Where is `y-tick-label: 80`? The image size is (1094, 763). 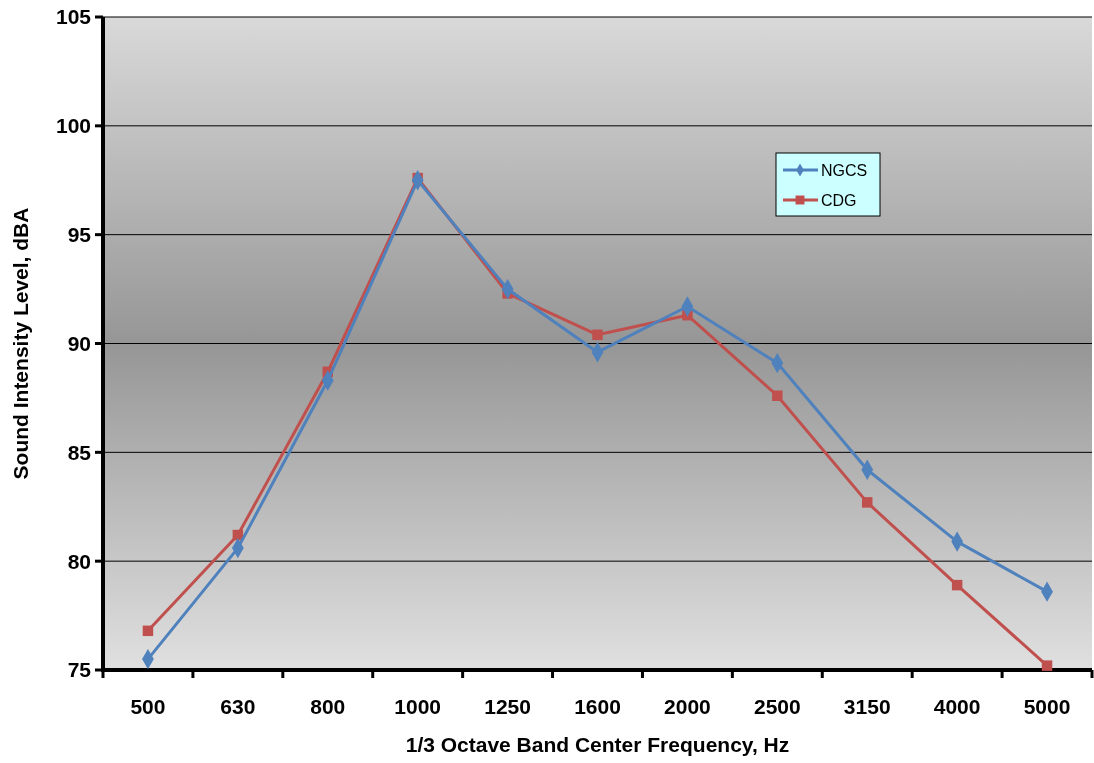
y-tick-label: 80 is located at coordinates (79, 561).